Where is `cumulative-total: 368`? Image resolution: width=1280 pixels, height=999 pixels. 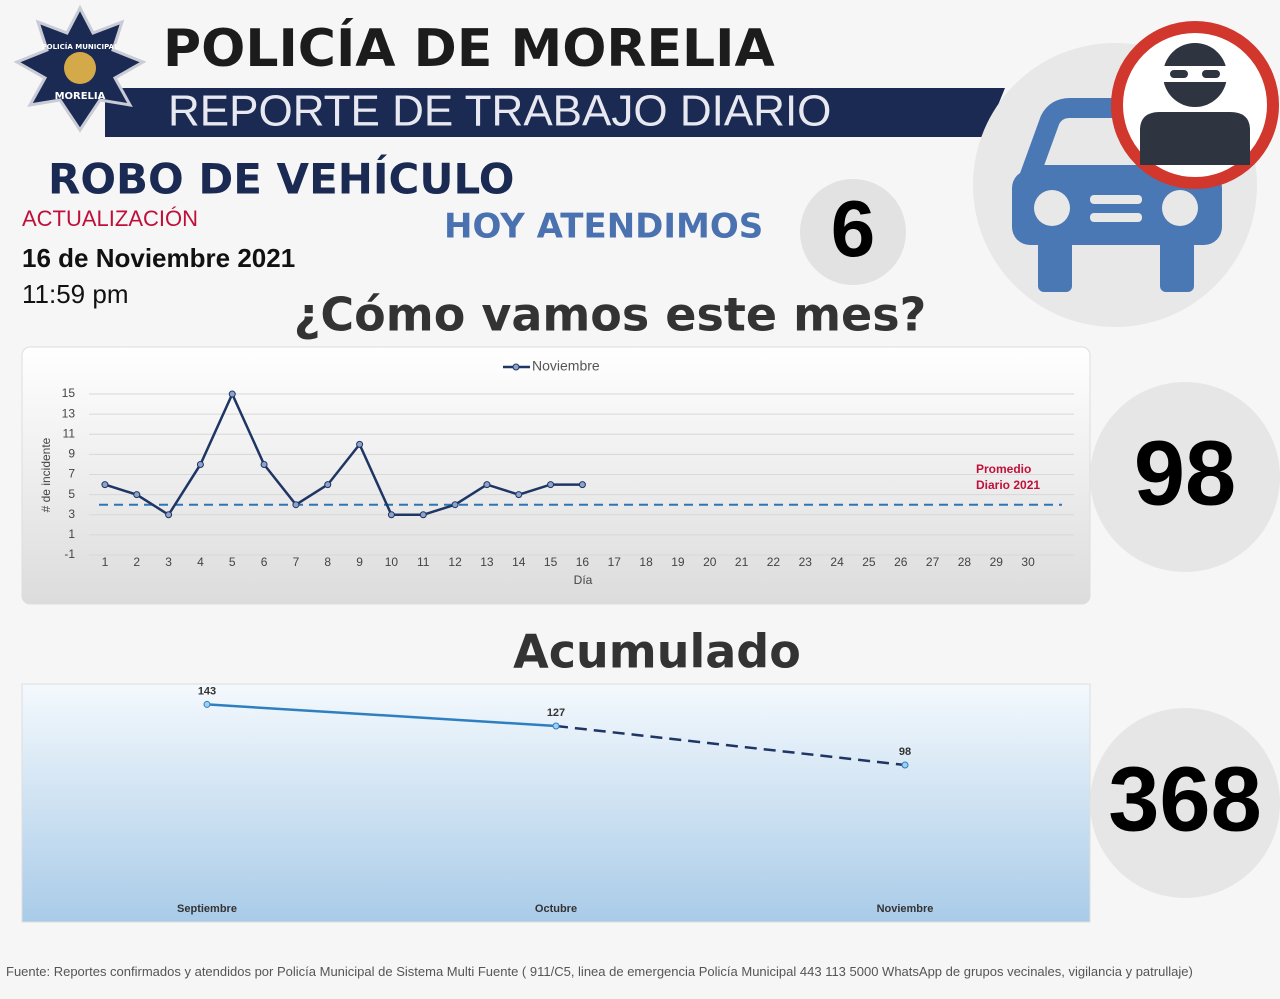 cumulative-total: 368 is located at coordinates (1185, 799).